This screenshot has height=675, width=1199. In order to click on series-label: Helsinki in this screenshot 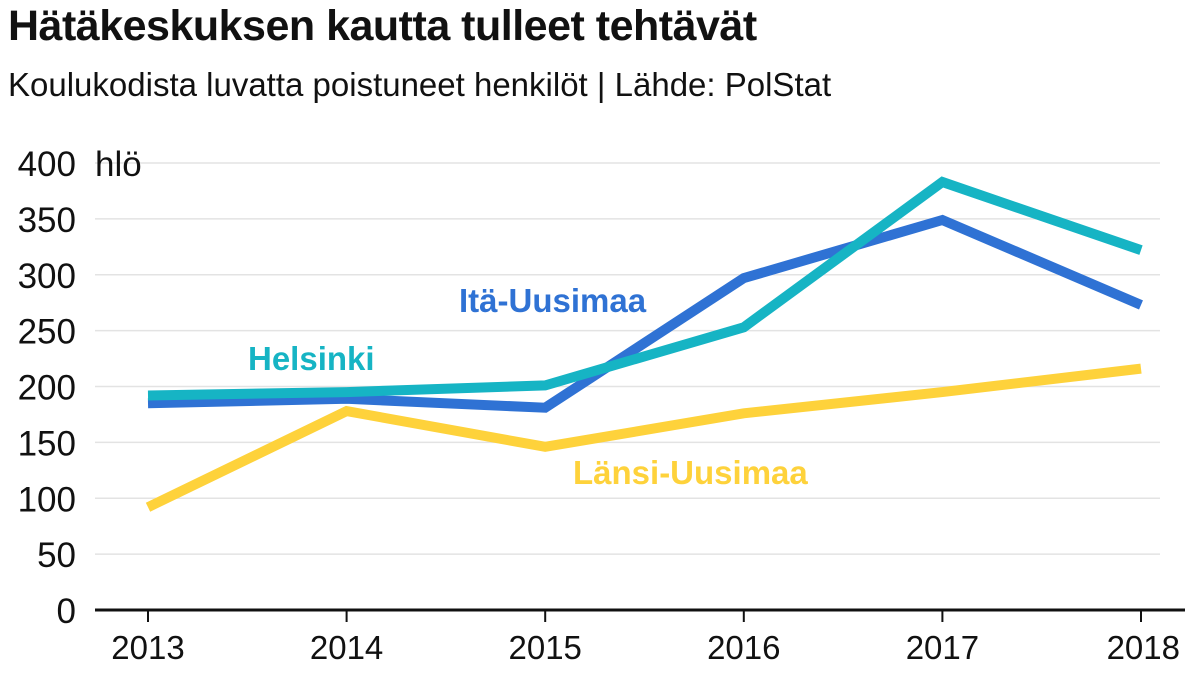, I will do `click(311, 358)`.